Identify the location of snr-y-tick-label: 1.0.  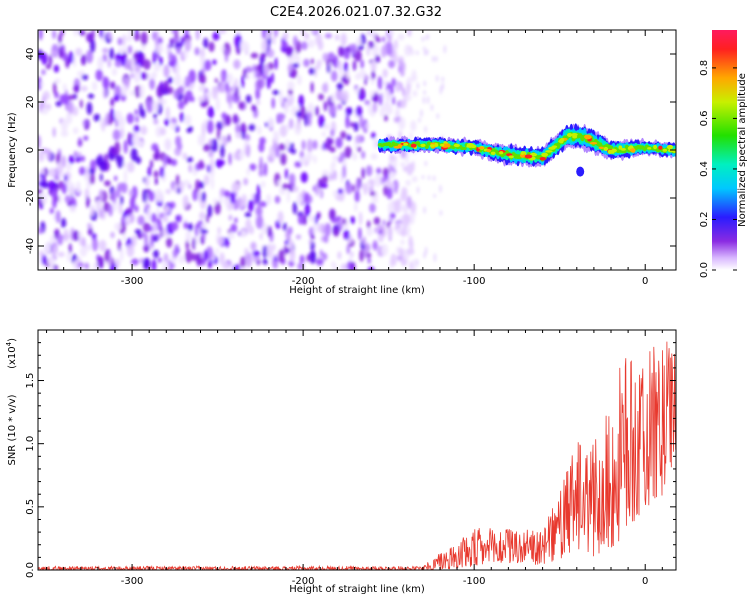
(30, 444).